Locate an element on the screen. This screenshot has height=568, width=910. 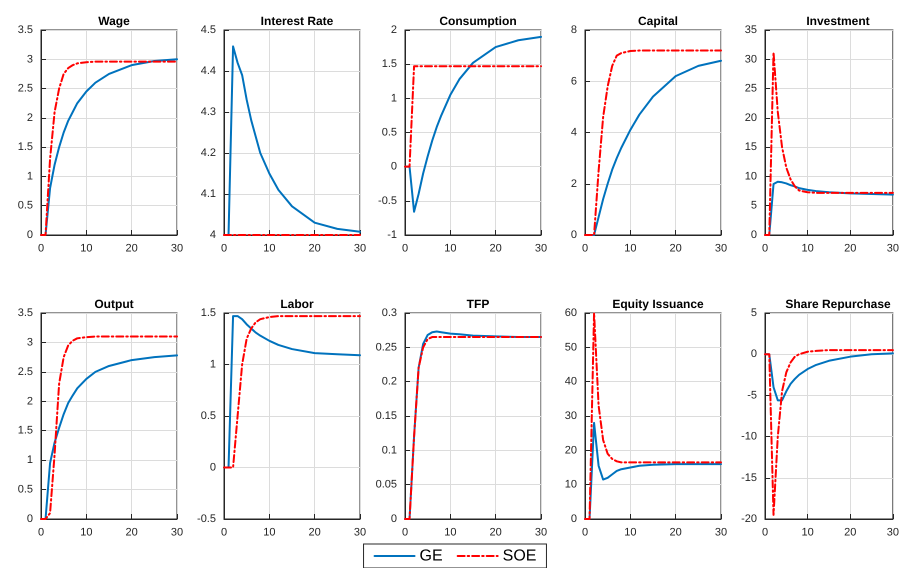
y-tick-label: -0.5 is located at coordinates (387, 200).